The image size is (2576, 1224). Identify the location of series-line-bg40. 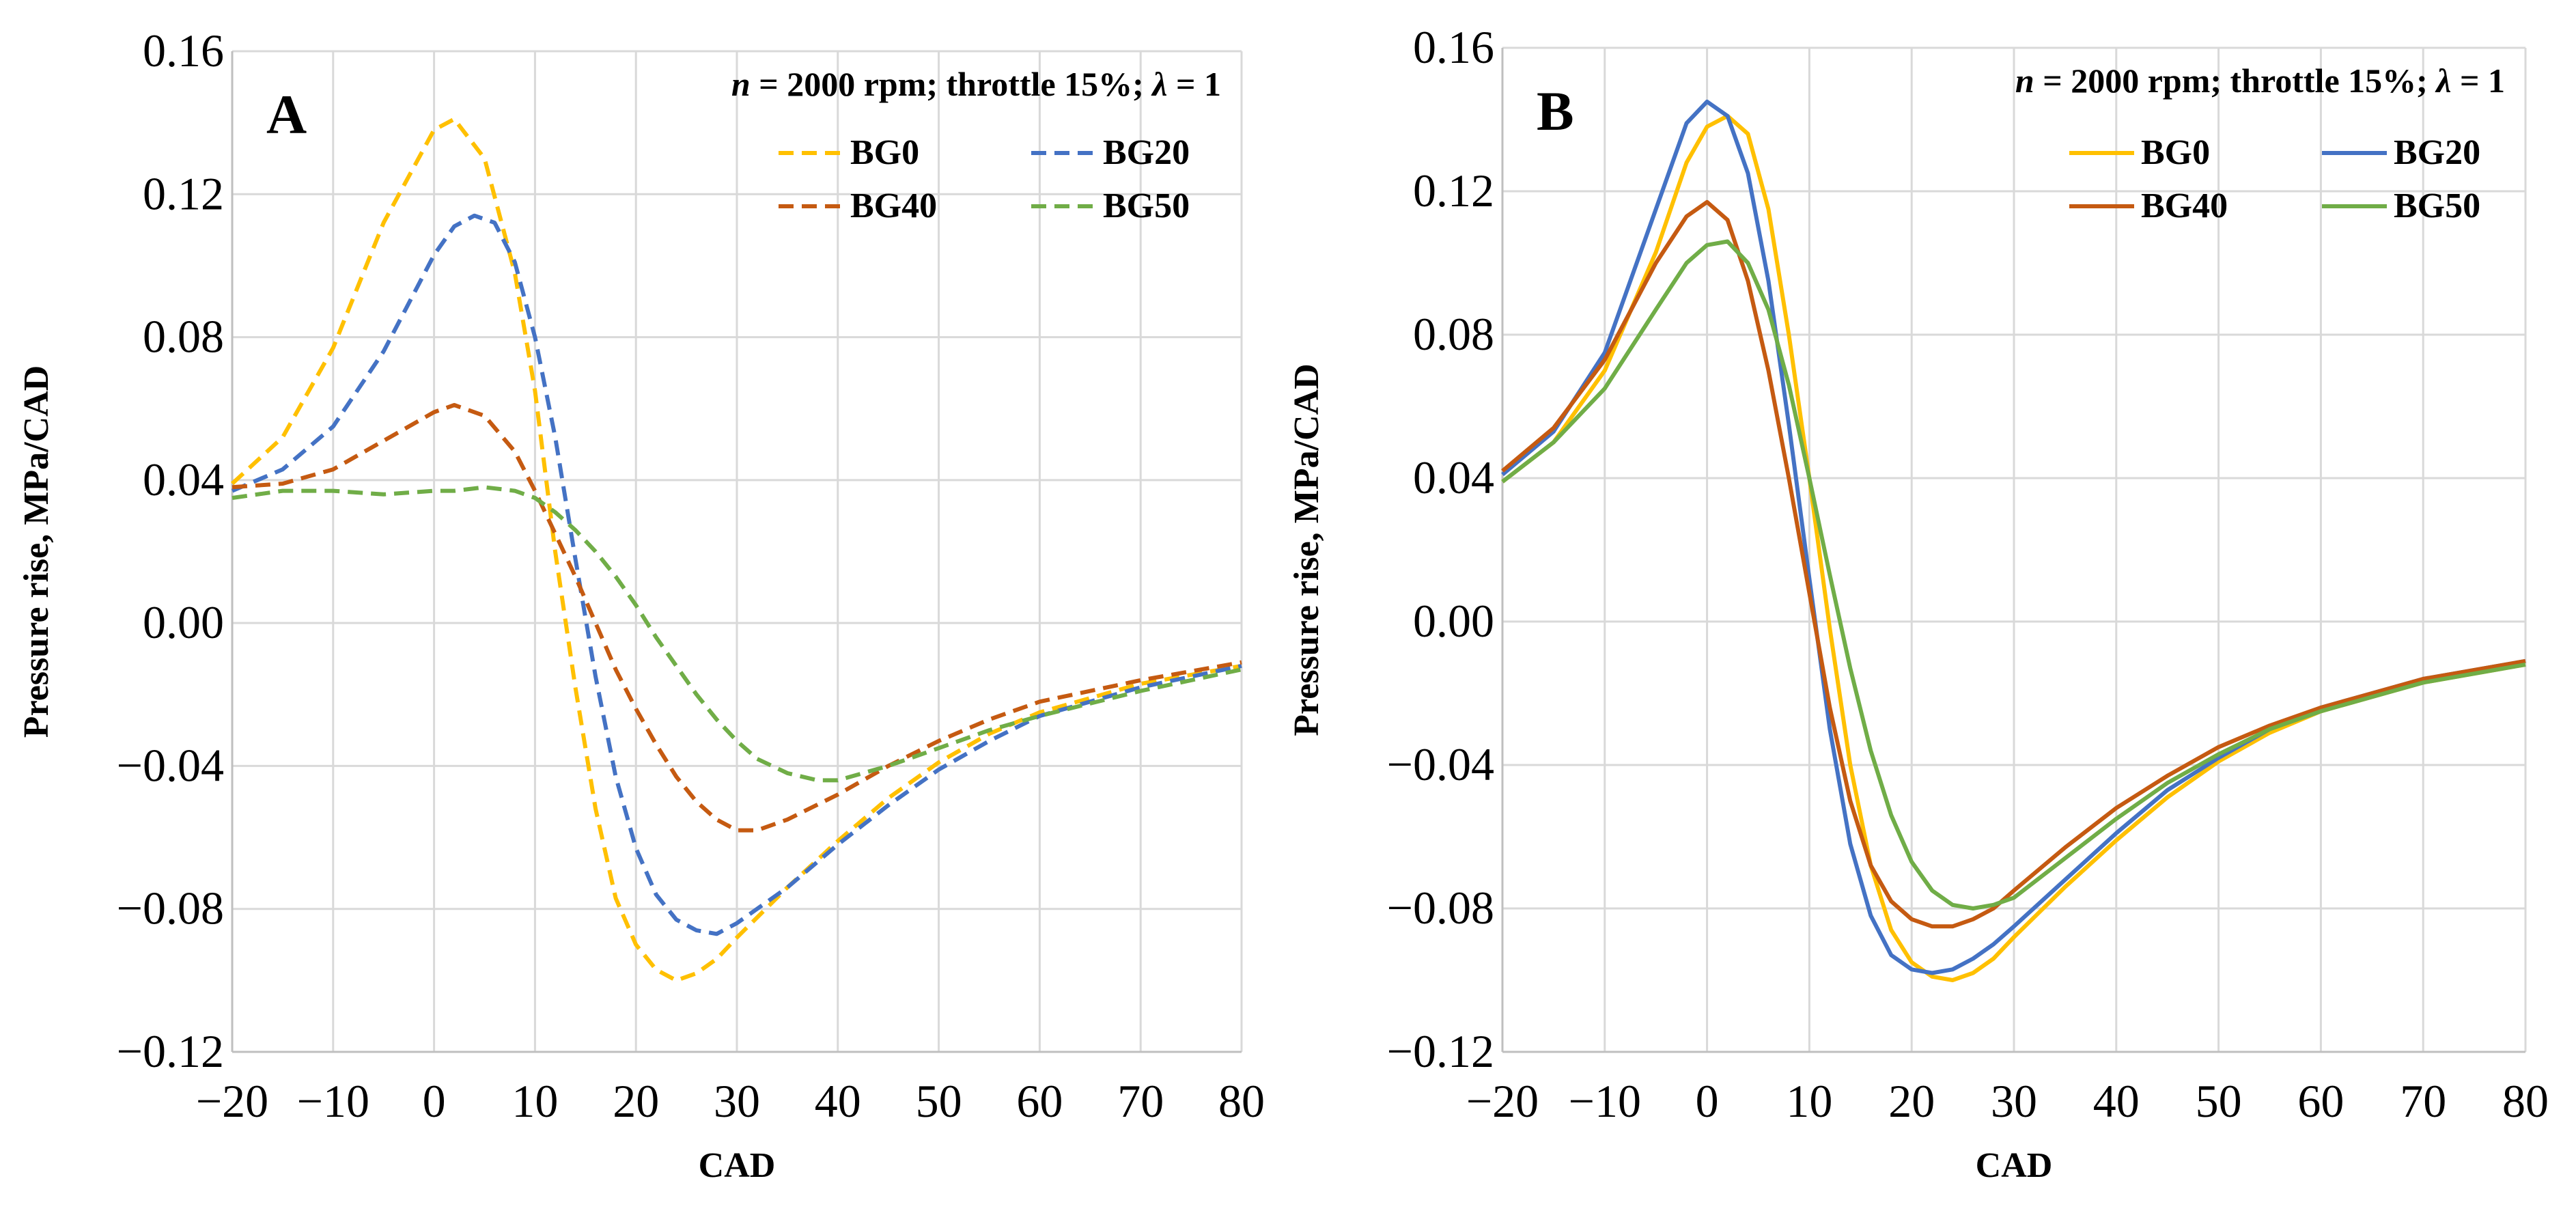
(737, 618).